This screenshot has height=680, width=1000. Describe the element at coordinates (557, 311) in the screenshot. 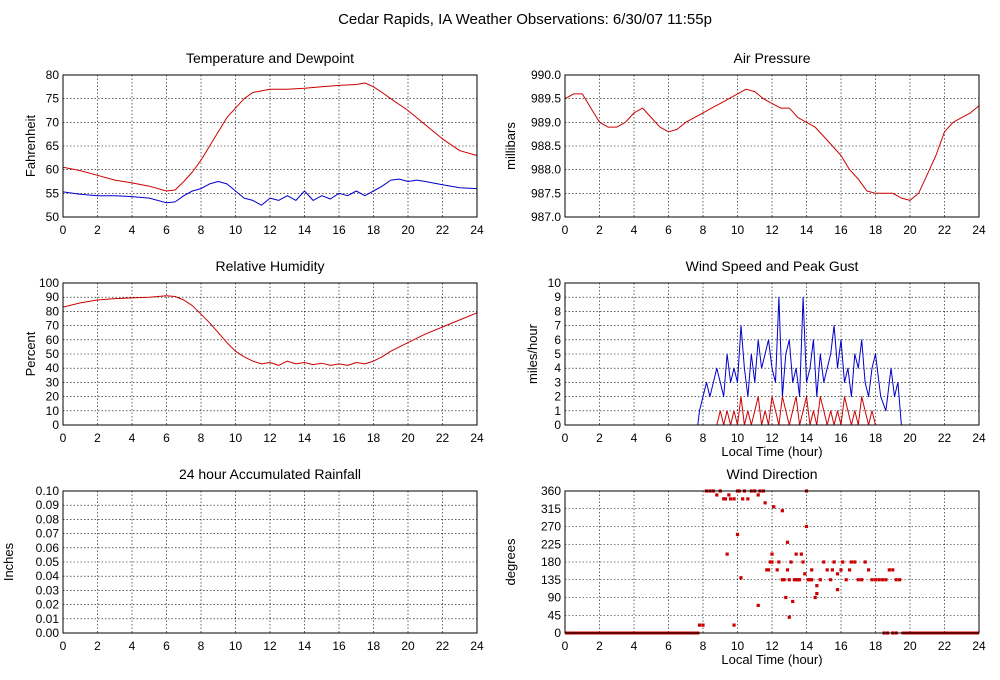

I see `wind-speed-y-tick-label: 8` at that location.